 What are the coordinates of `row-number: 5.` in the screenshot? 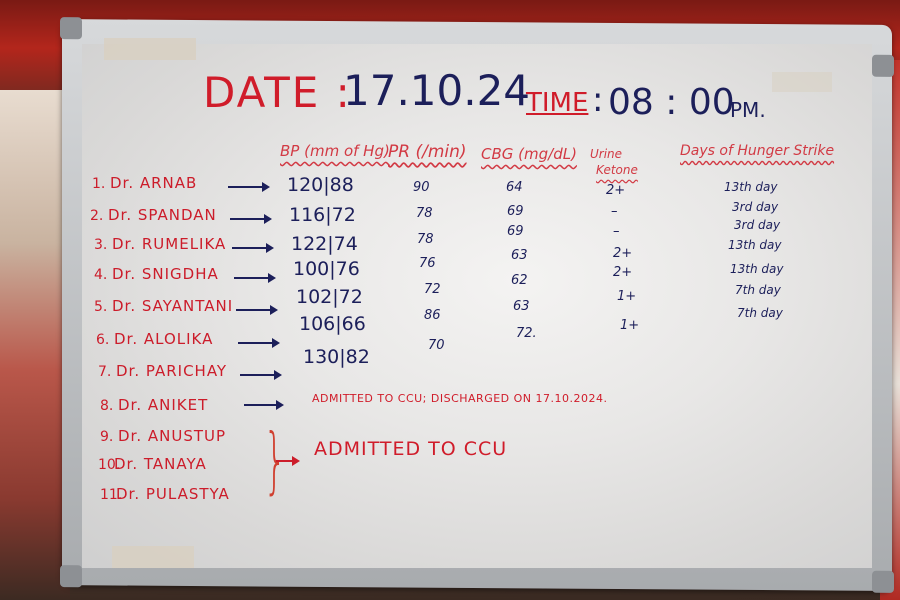 It's located at (101, 307).